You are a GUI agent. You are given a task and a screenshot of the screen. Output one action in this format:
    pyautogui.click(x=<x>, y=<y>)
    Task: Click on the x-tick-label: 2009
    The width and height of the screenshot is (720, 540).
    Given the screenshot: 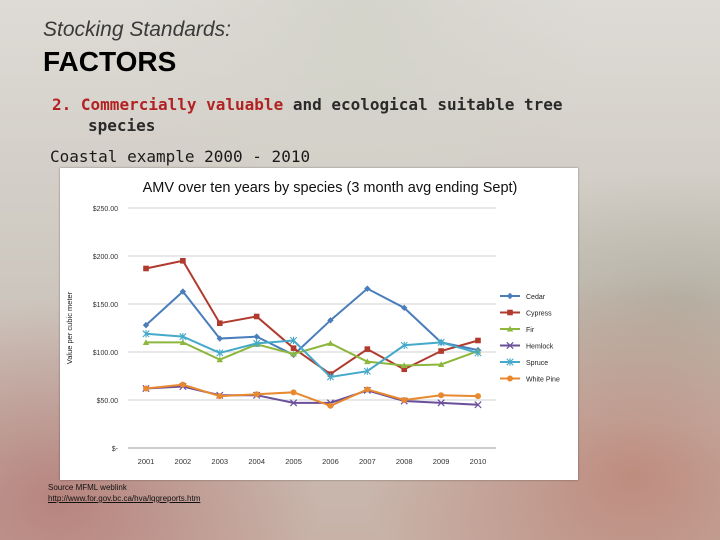 What is the action you would take?
    pyautogui.click(x=441, y=461)
    